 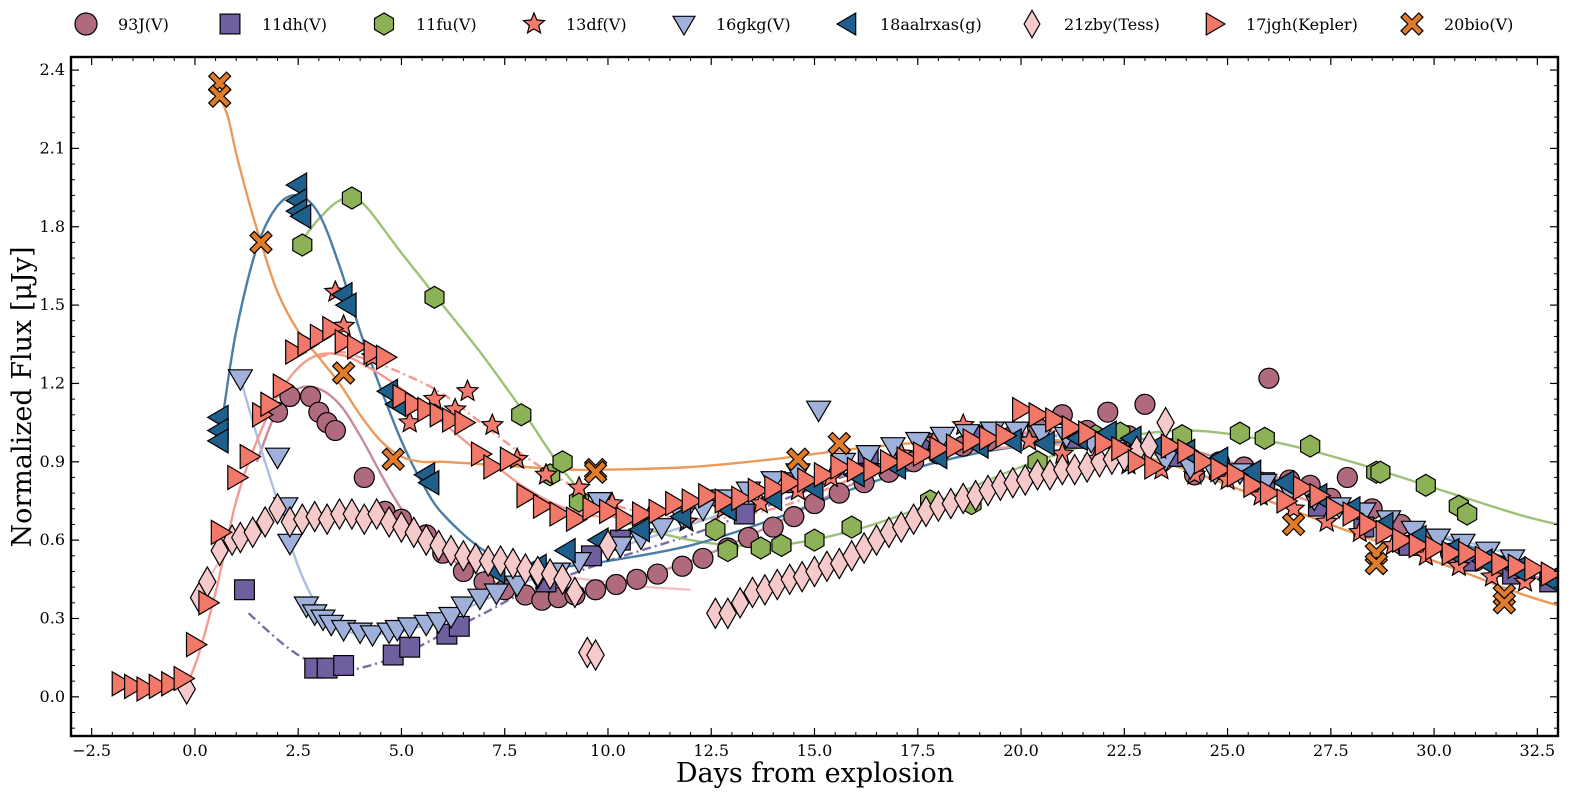 I want to click on legend-marker-20bio-v, so click(x=1412, y=24).